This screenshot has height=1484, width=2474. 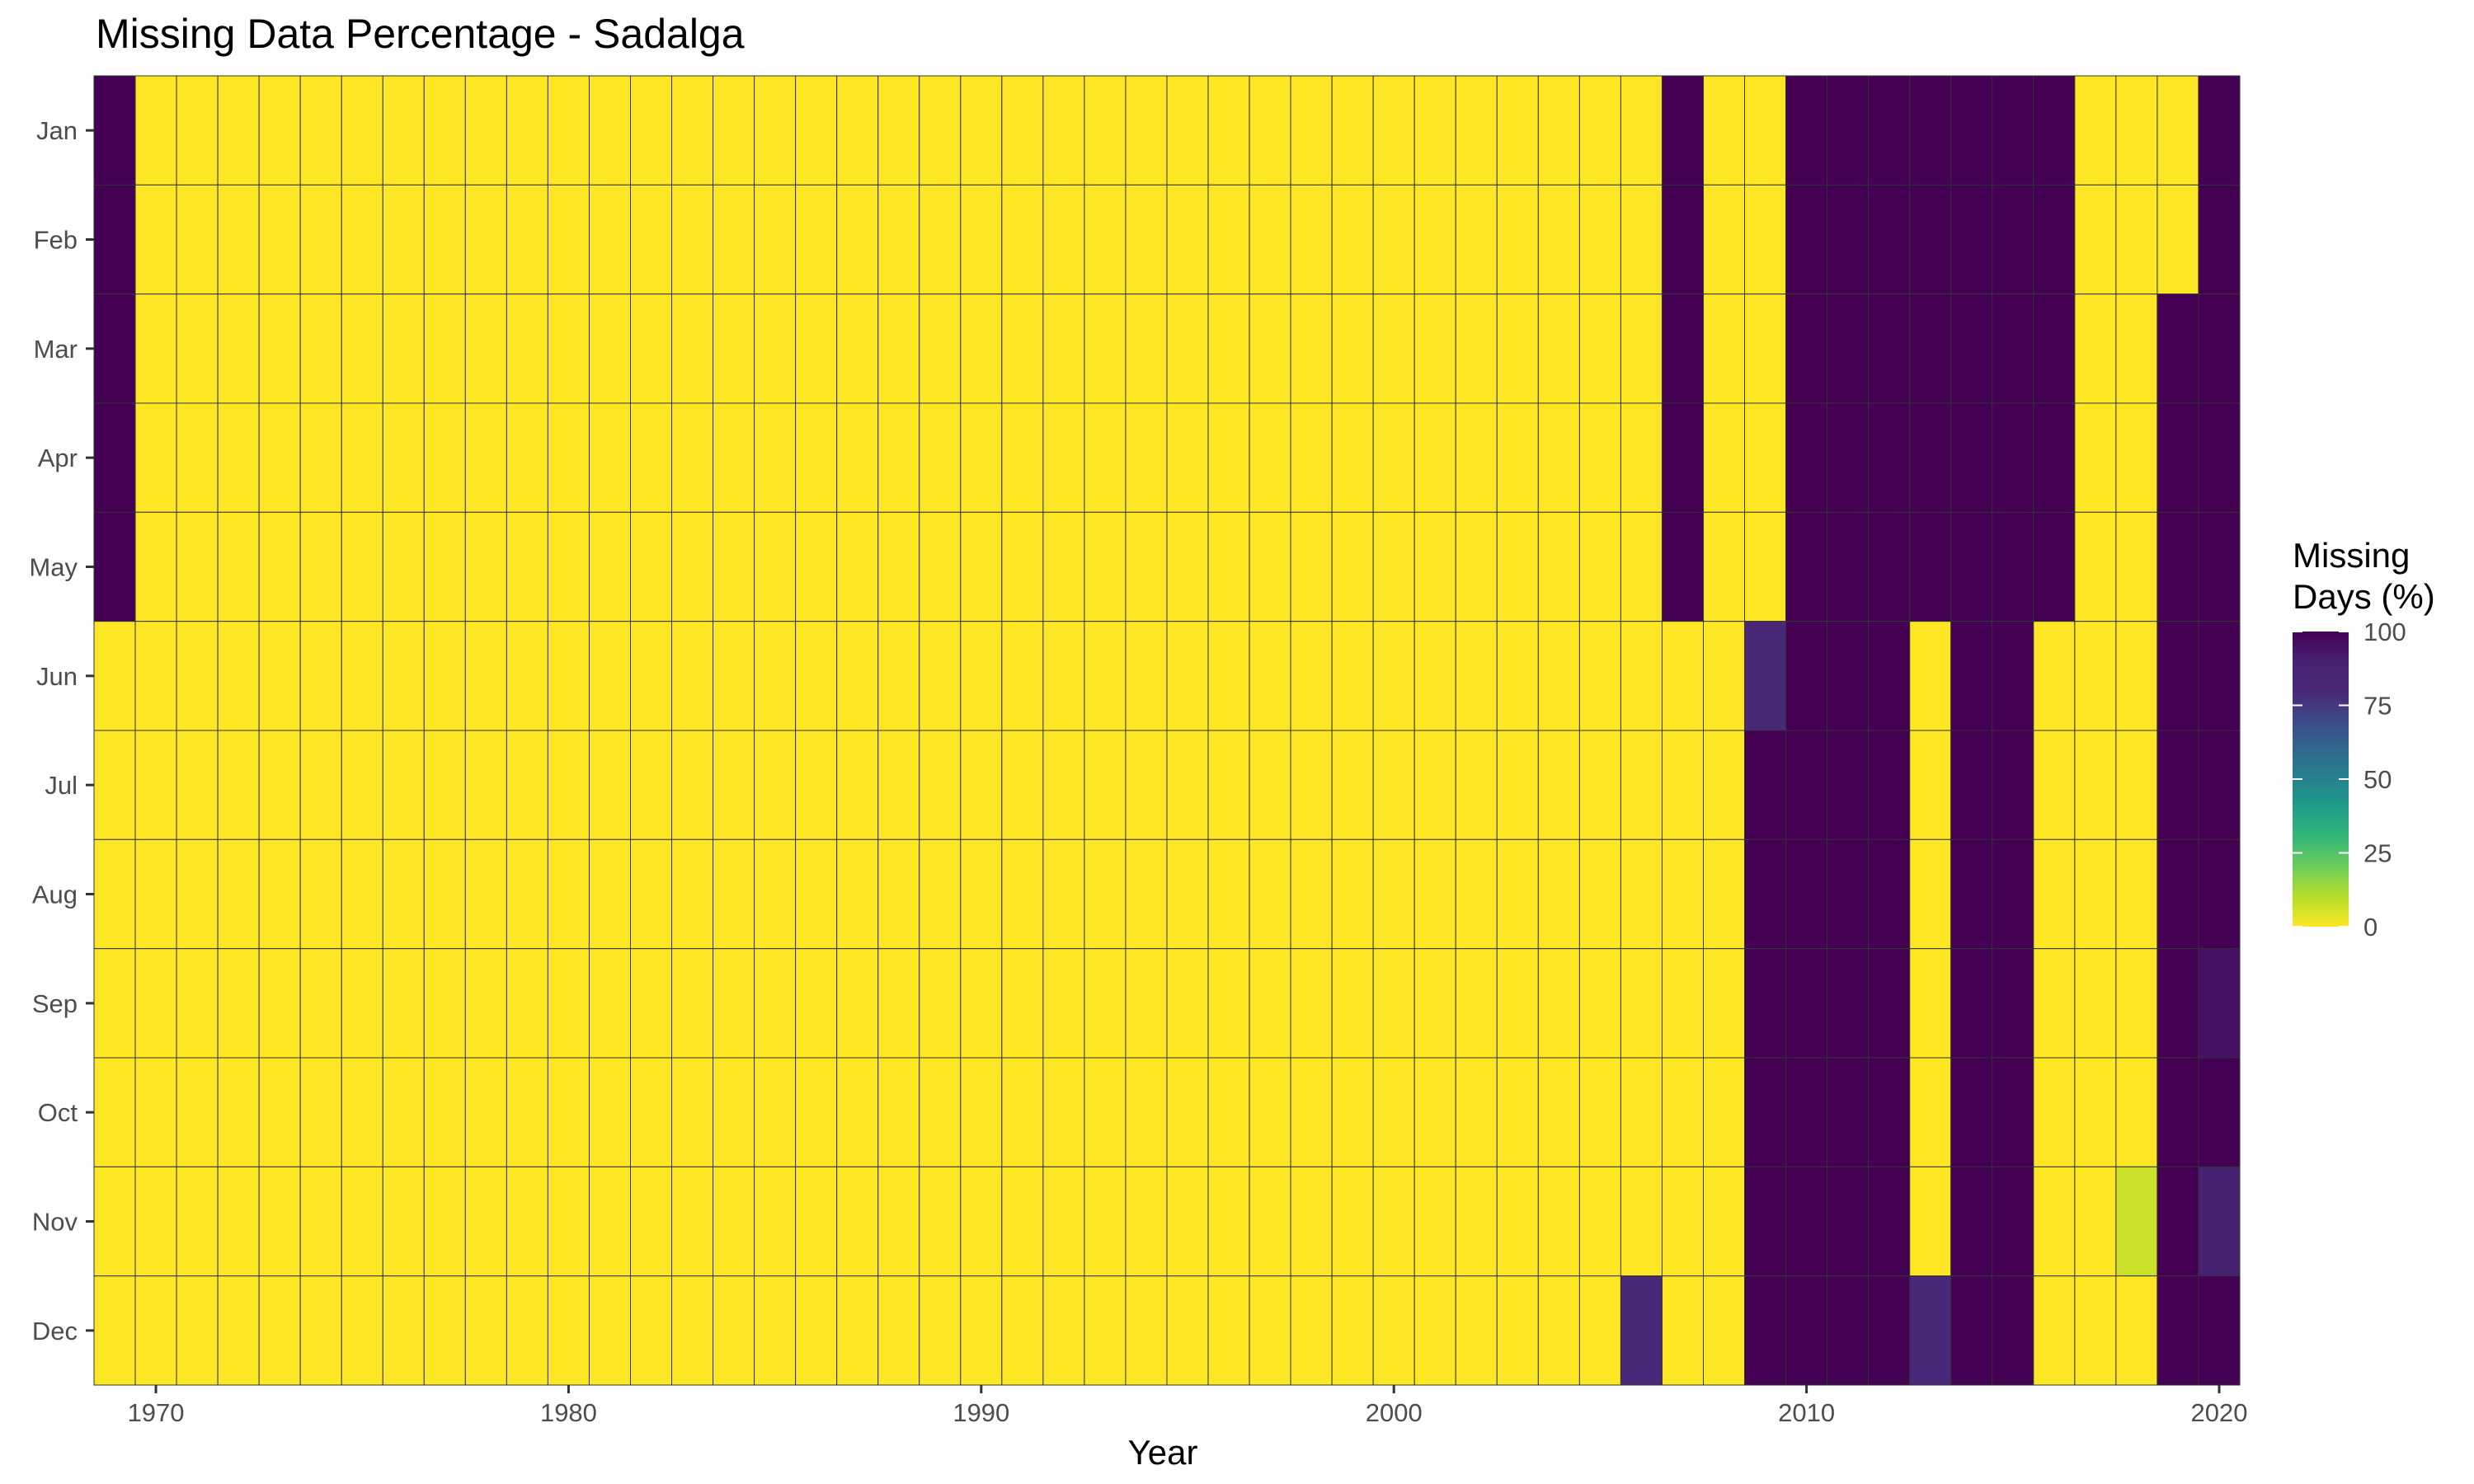 What do you see at coordinates (58, 458) in the screenshot?
I see `y-tick-label: Apr` at bounding box center [58, 458].